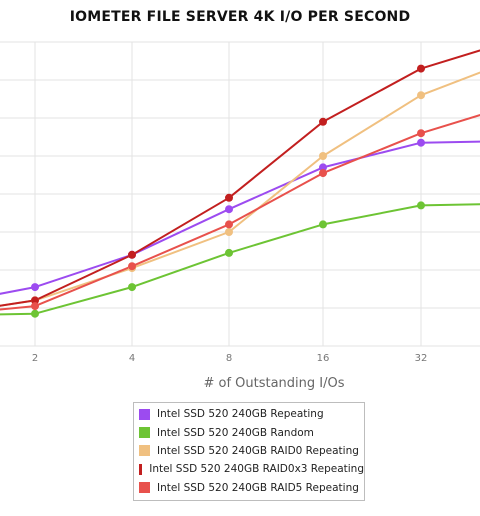 This screenshot has width=480, height=516. What do you see at coordinates (235, 432) in the screenshot?
I see `legend-label: Intel SSD 520 240GB Random` at bounding box center [235, 432].